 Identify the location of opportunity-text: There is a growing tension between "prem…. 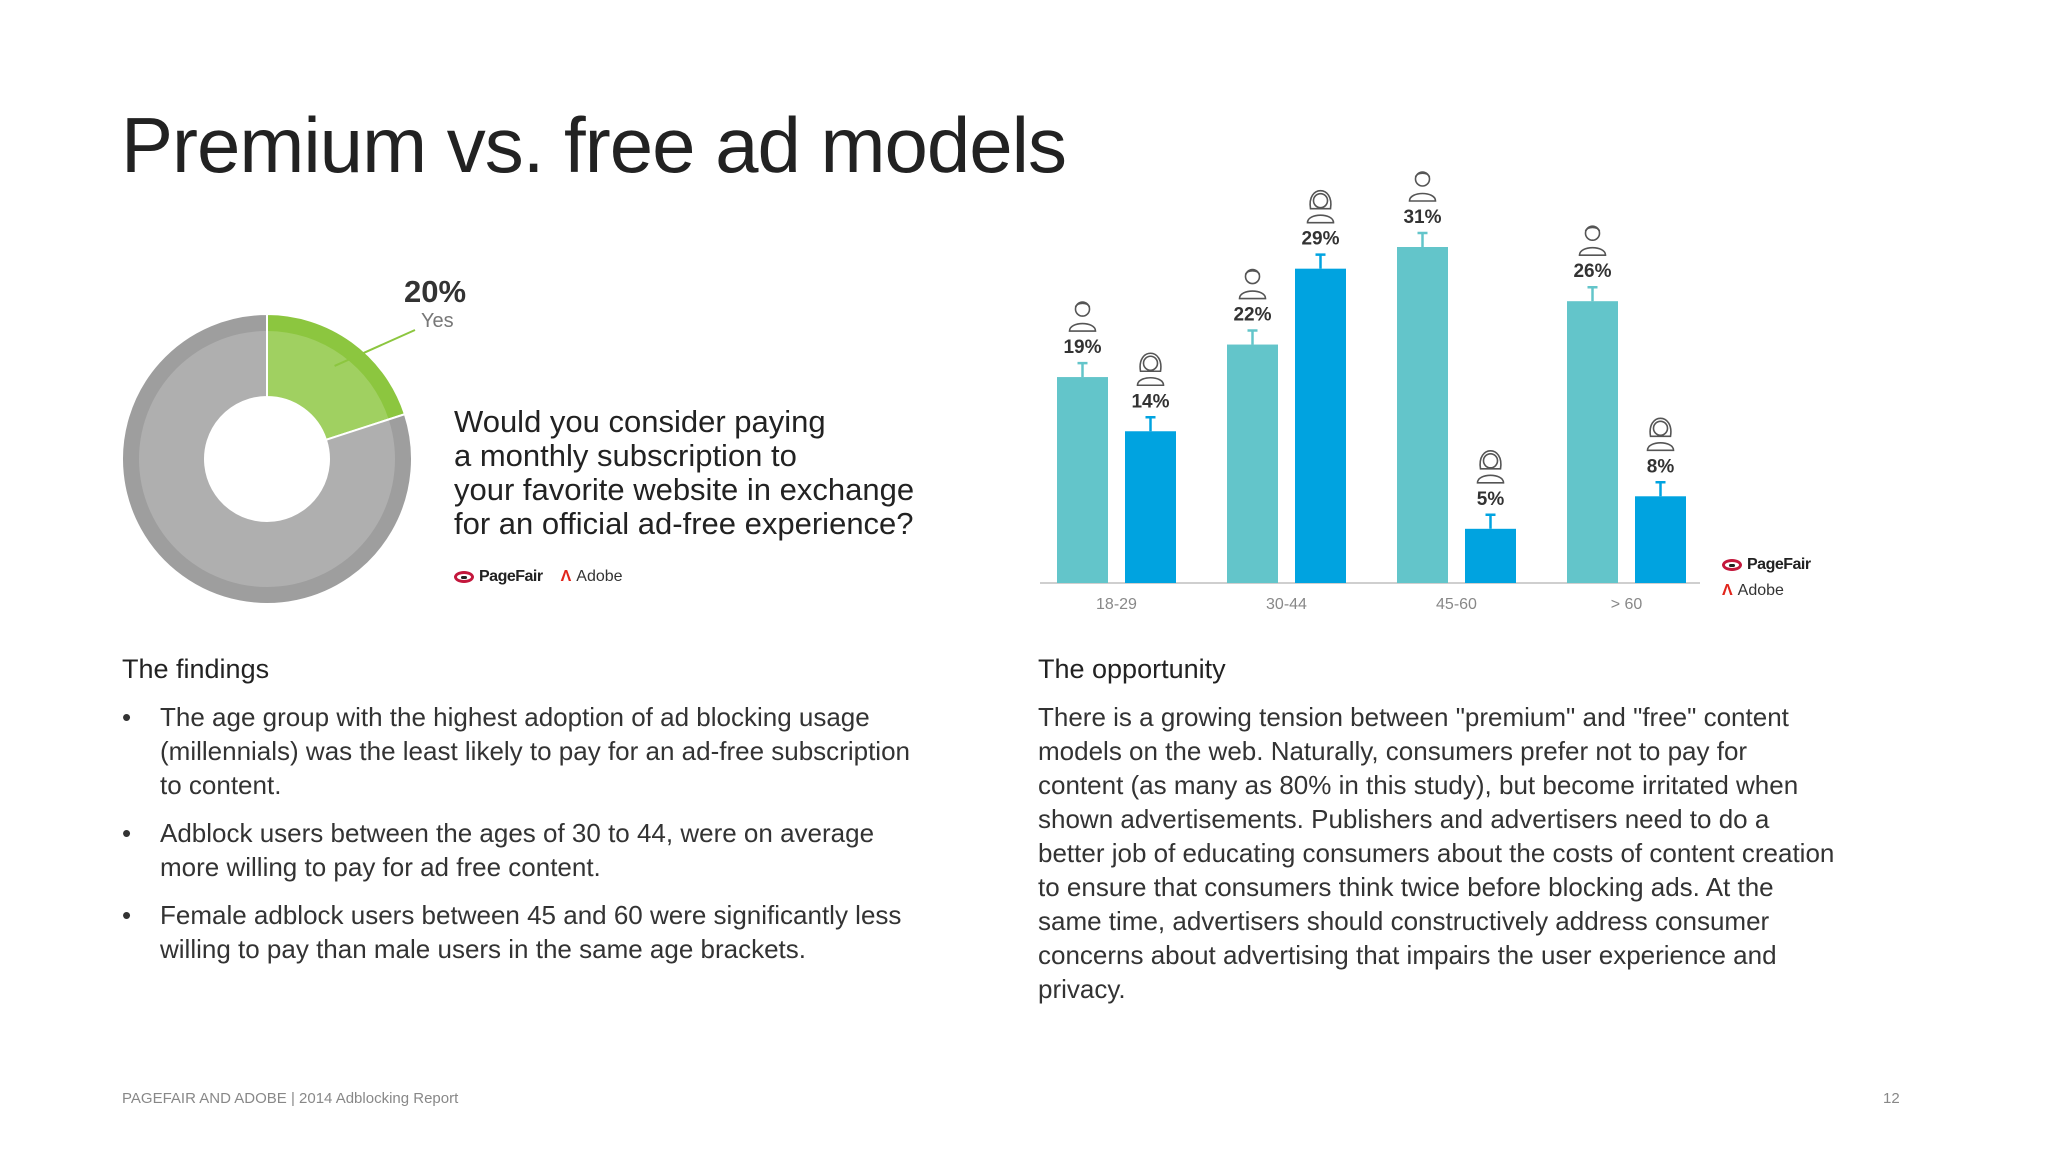
(1436, 853).